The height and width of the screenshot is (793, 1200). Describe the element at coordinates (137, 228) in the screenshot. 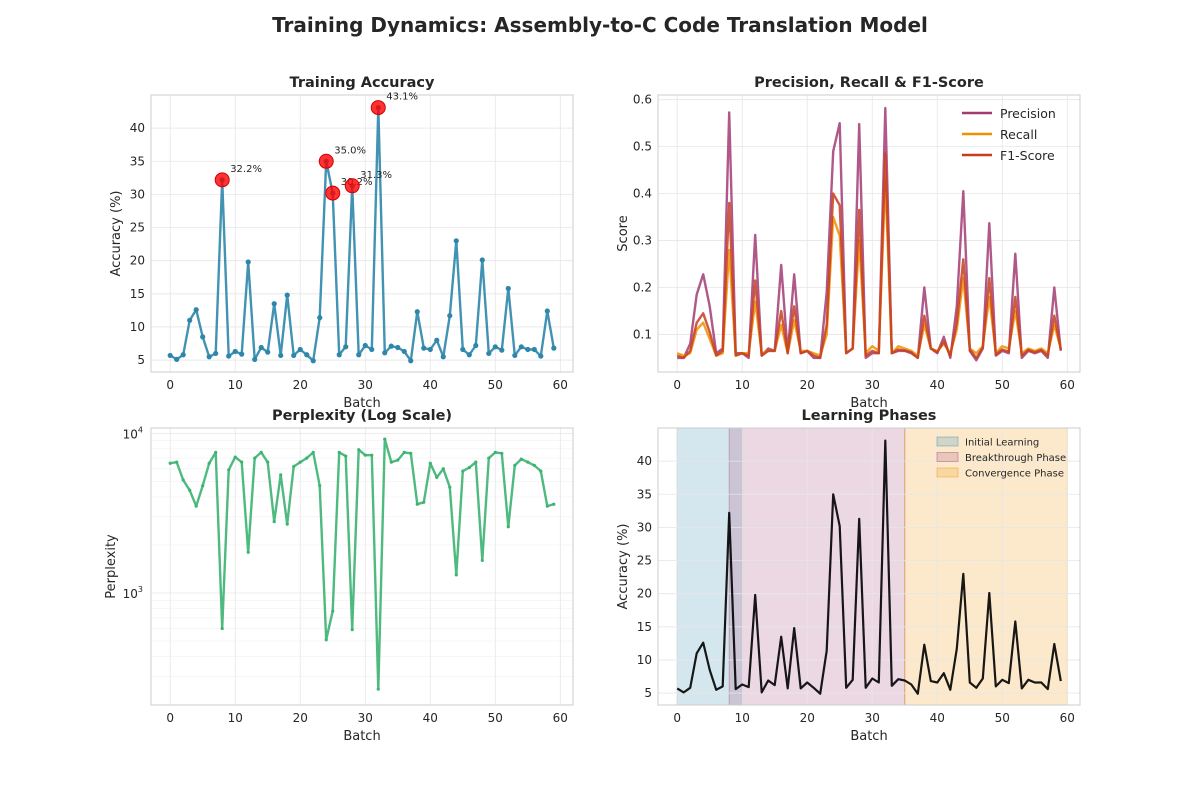

I see `y-tick-label: 25` at that location.